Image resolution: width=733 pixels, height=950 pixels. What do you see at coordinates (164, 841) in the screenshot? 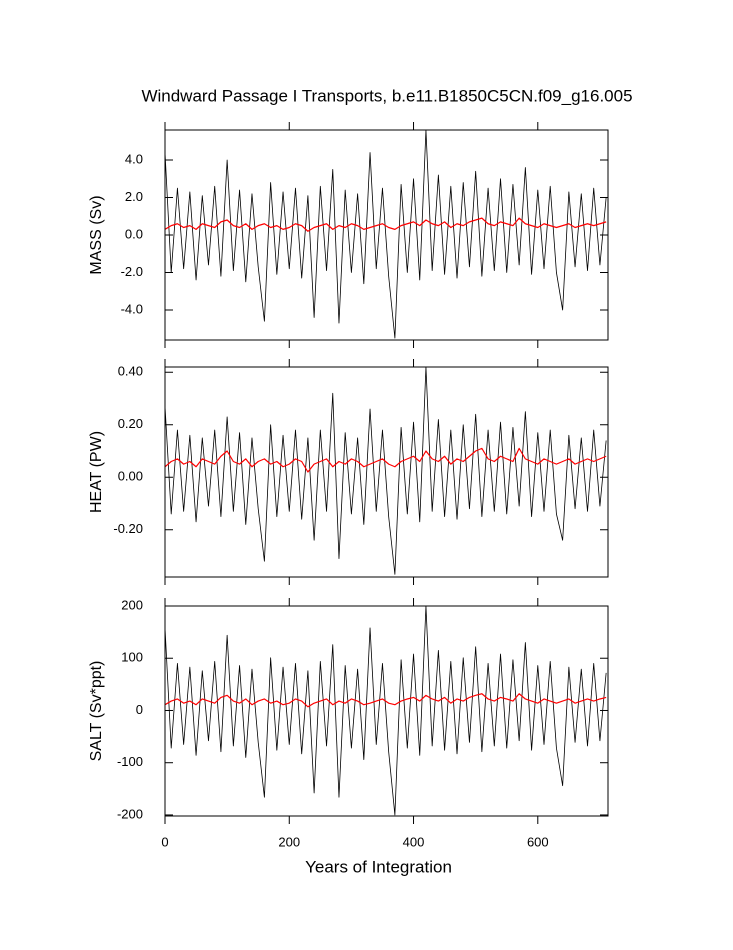
I see `x-tick-label: 0` at bounding box center [164, 841].